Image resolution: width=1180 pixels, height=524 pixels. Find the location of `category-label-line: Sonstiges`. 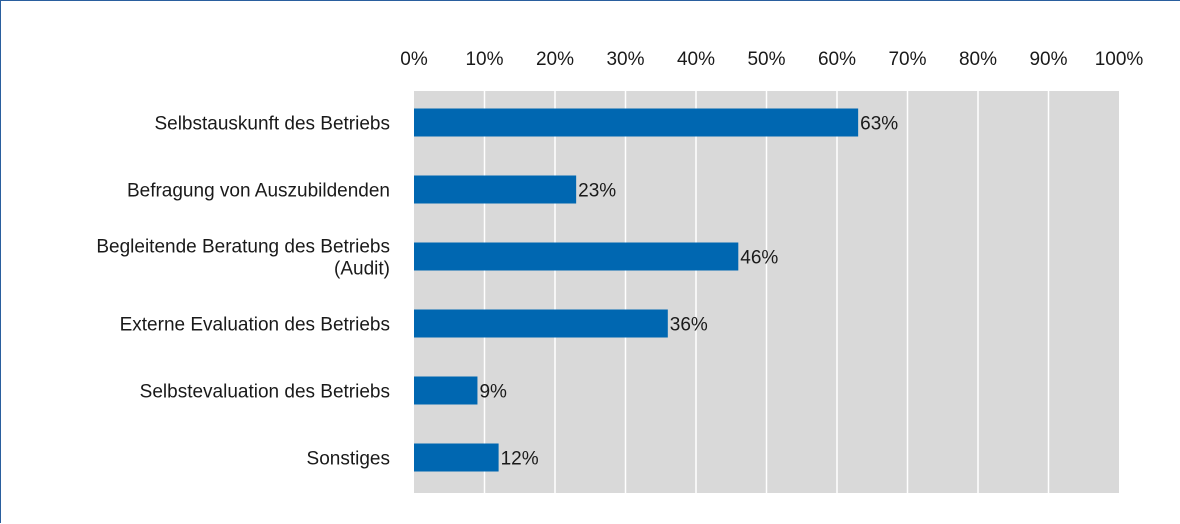

category-label-line: Sonstiges is located at coordinates (348, 459).